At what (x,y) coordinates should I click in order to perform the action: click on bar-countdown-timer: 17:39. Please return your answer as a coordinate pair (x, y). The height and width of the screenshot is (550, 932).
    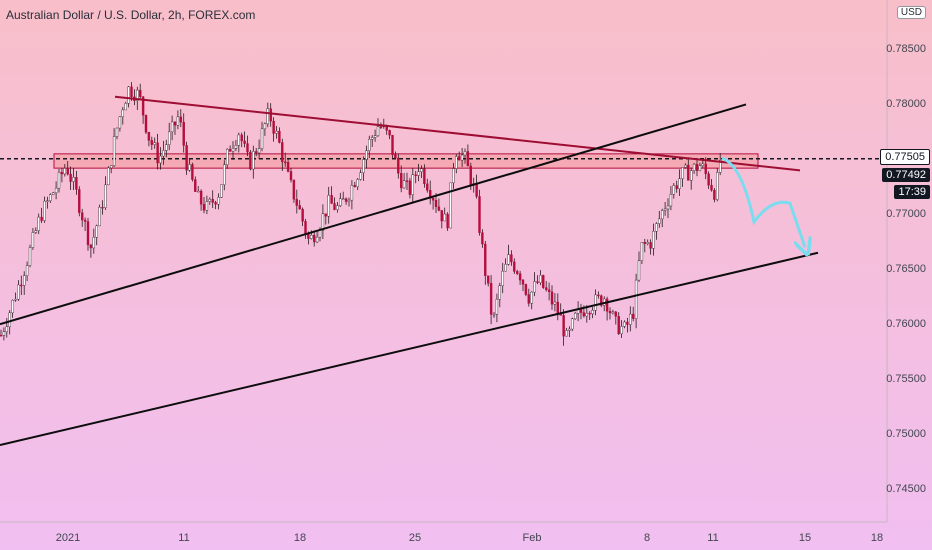
    Looking at the image, I should click on (912, 191).